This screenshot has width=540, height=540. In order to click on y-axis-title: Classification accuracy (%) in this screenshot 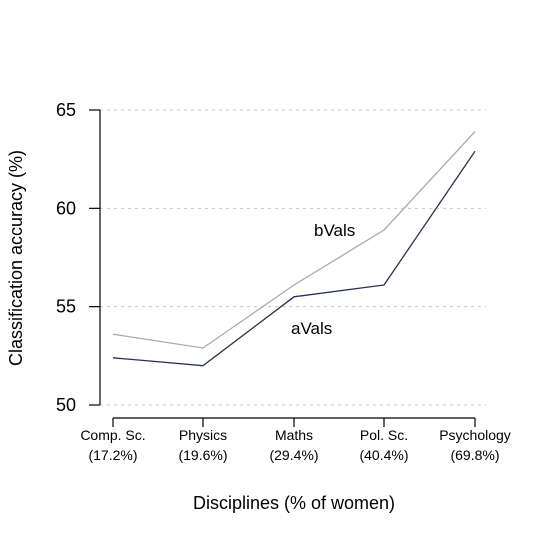, I will do `click(16, 258)`.